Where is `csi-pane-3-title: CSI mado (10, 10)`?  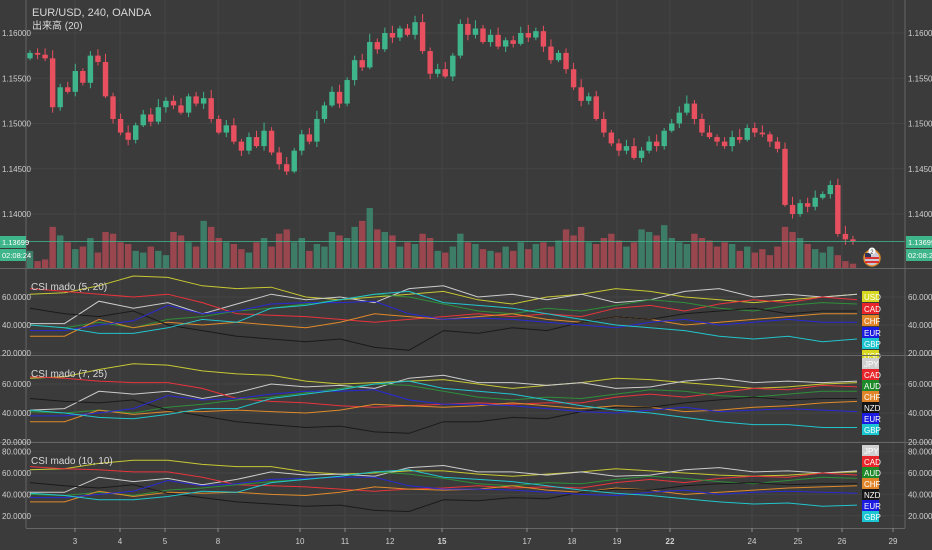
csi-pane-3-title: CSI mado (10, 10) is located at coordinates (72, 461).